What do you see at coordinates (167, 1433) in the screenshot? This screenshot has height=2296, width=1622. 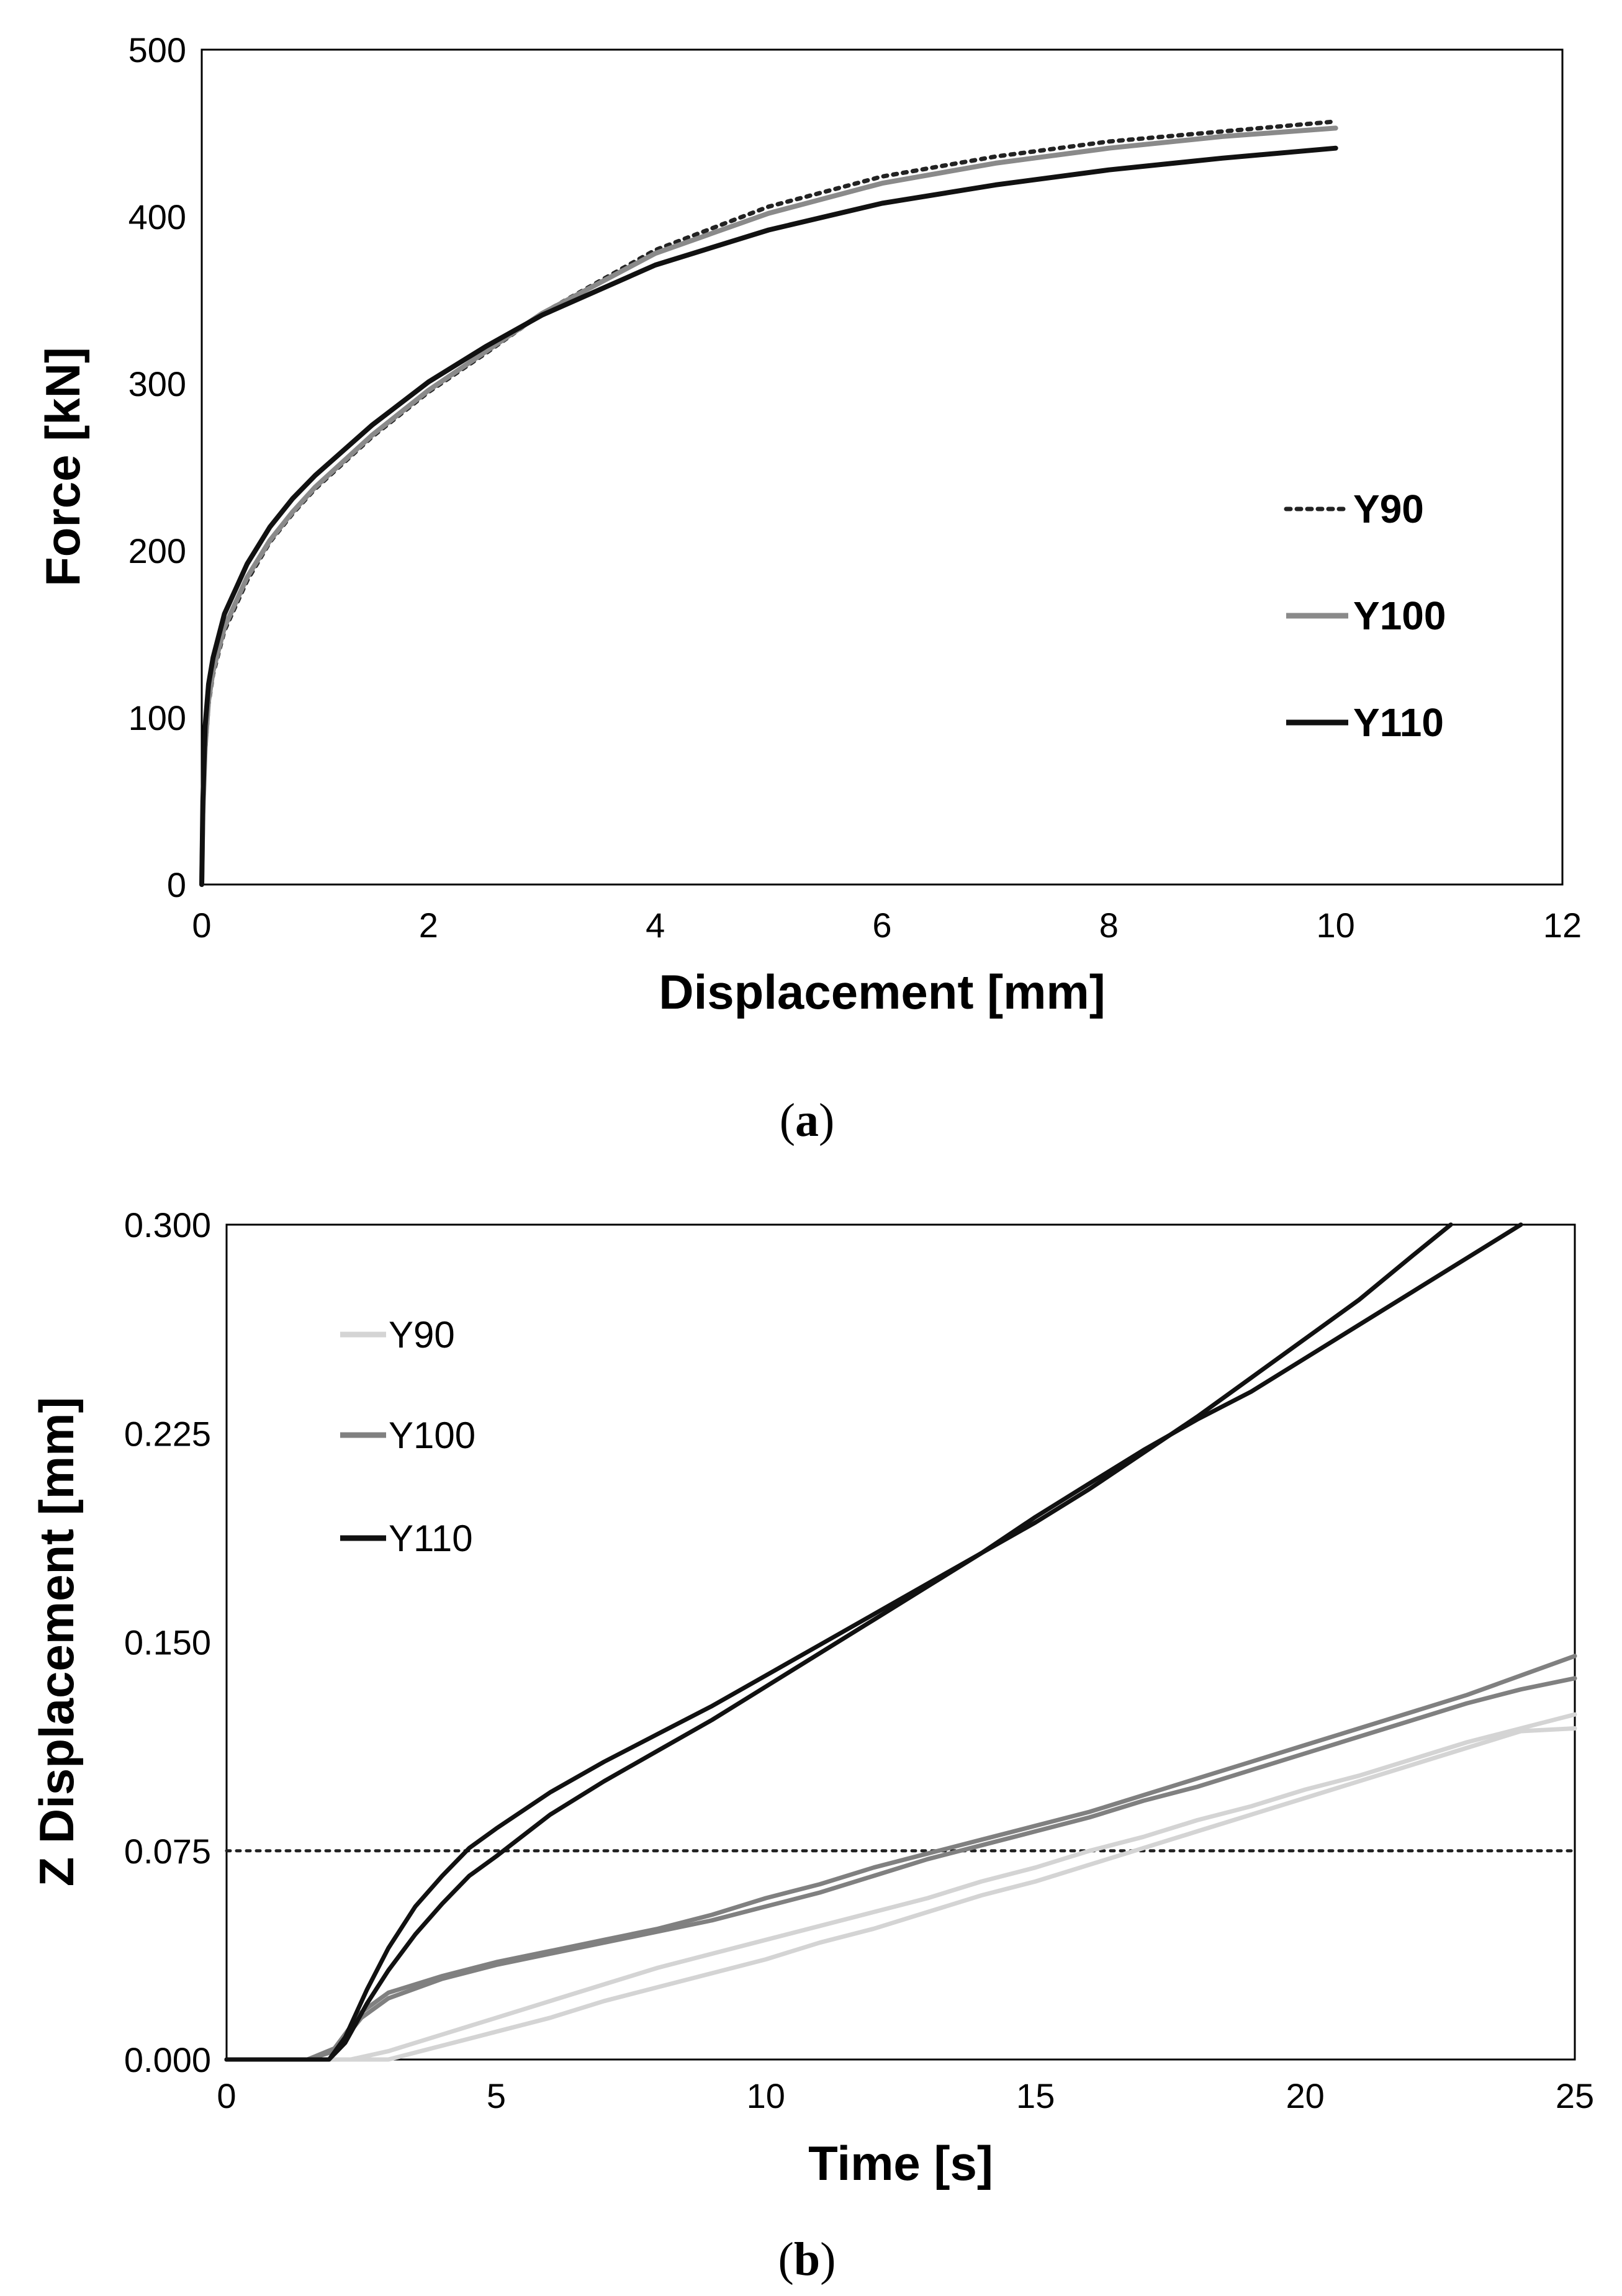 I see `y-tick-label: 0.225` at bounding box center [167, 1433].